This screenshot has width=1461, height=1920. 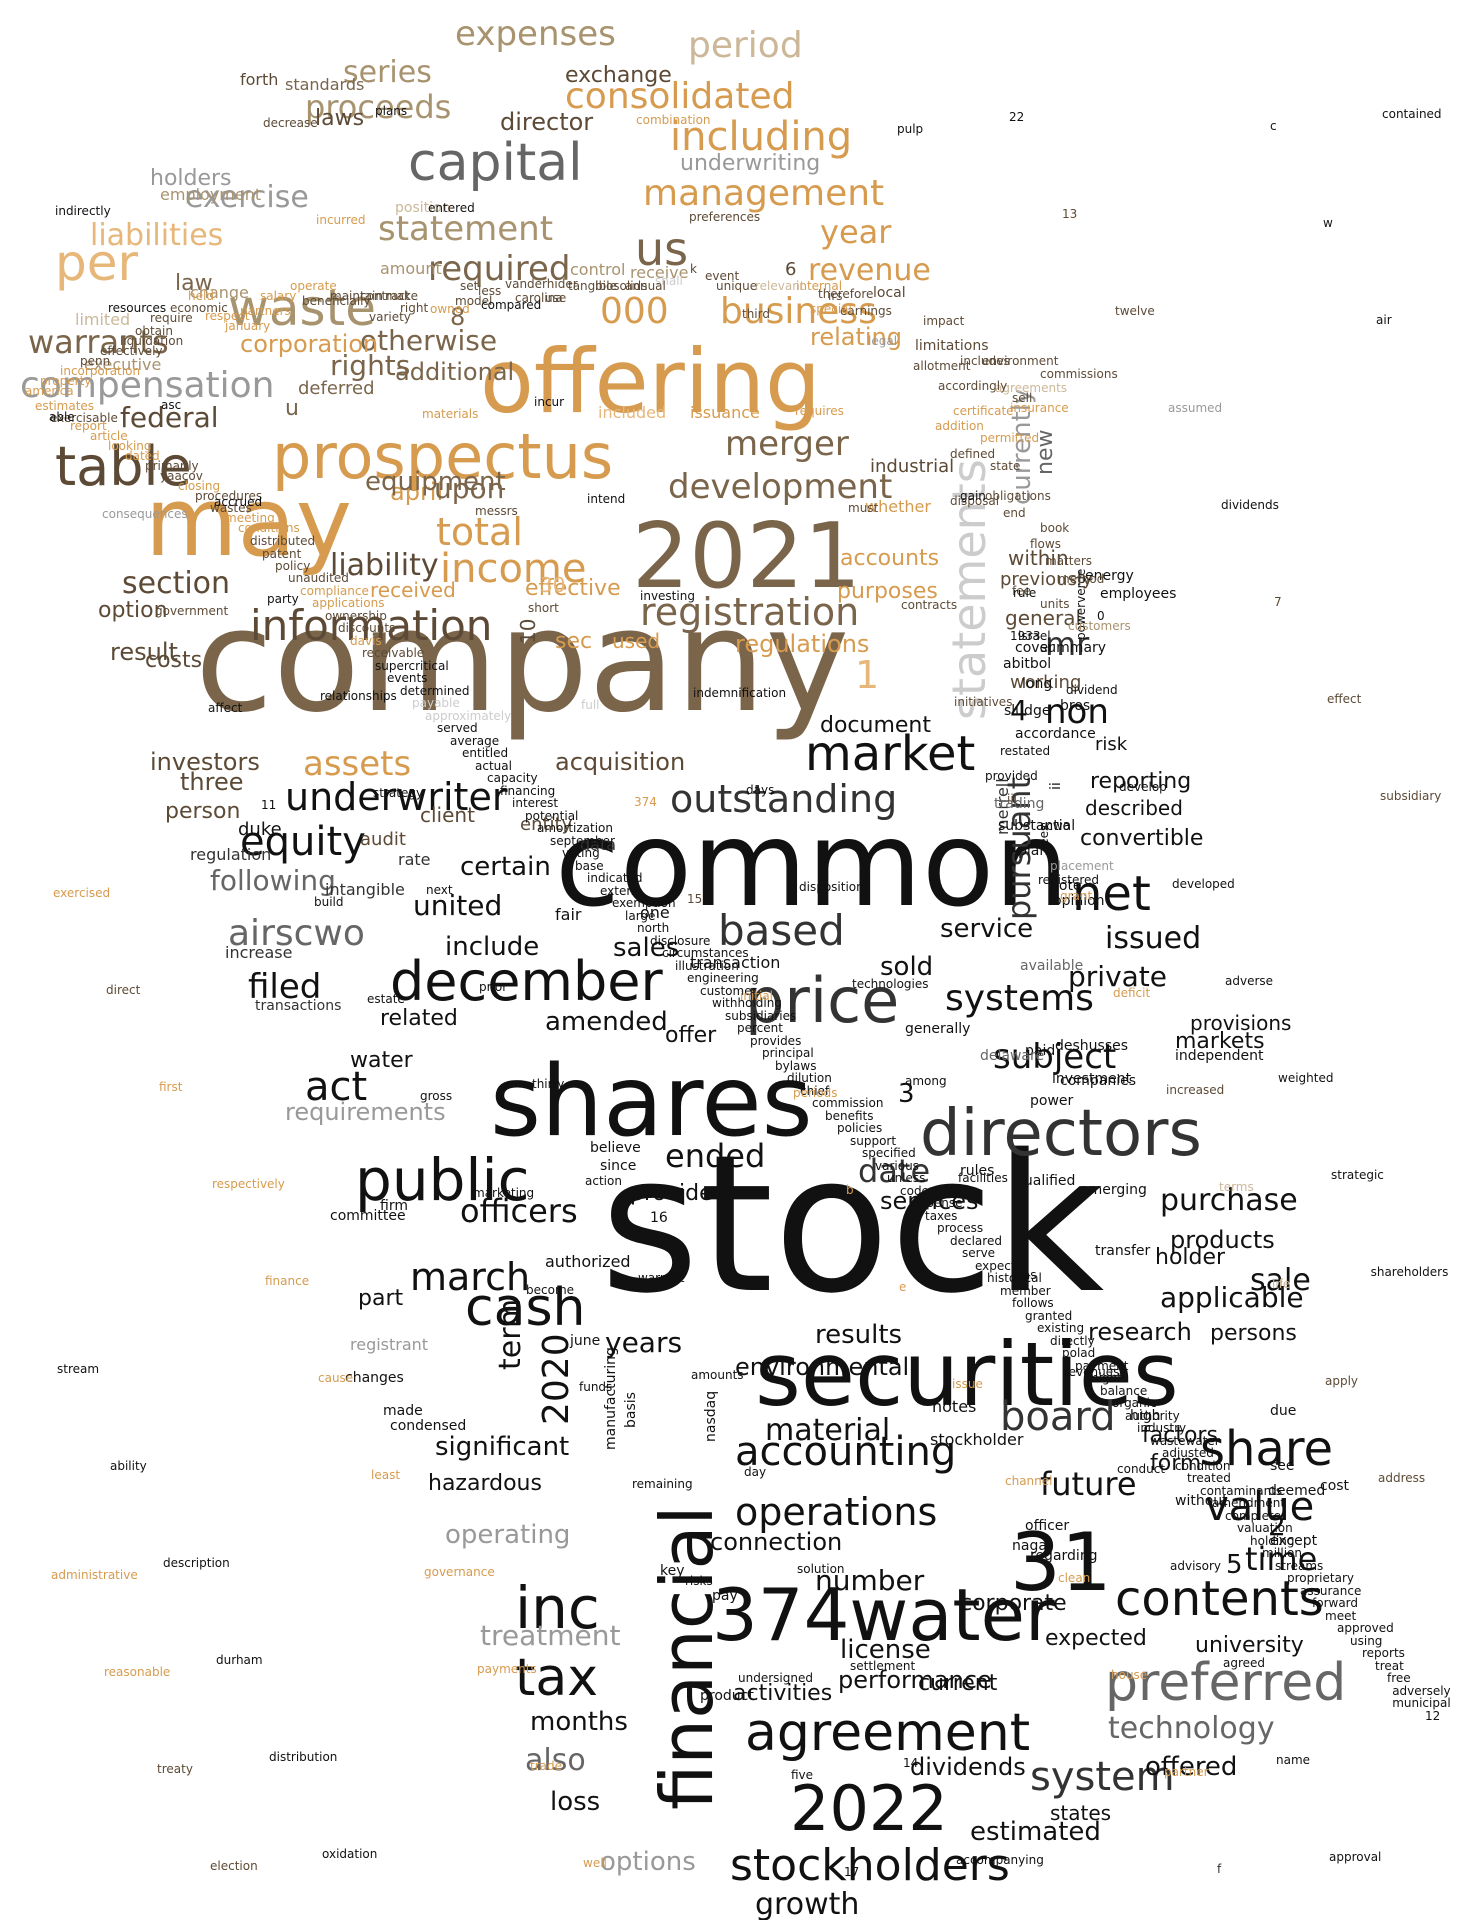 I want to click on word-expense: expense, so click(x=937, y=1203).